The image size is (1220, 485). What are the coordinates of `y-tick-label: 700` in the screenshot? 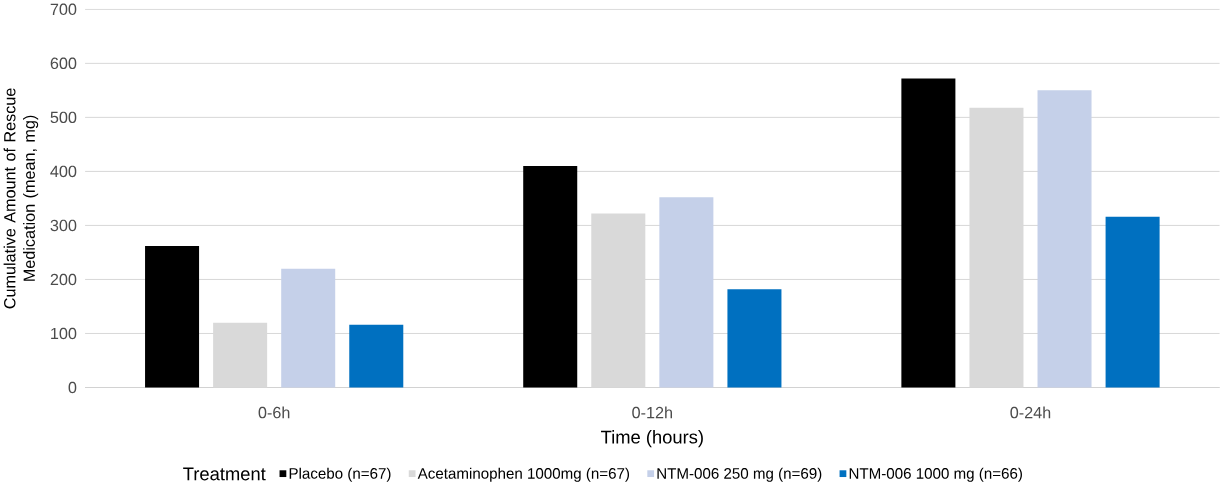 It's located at (63, 9).